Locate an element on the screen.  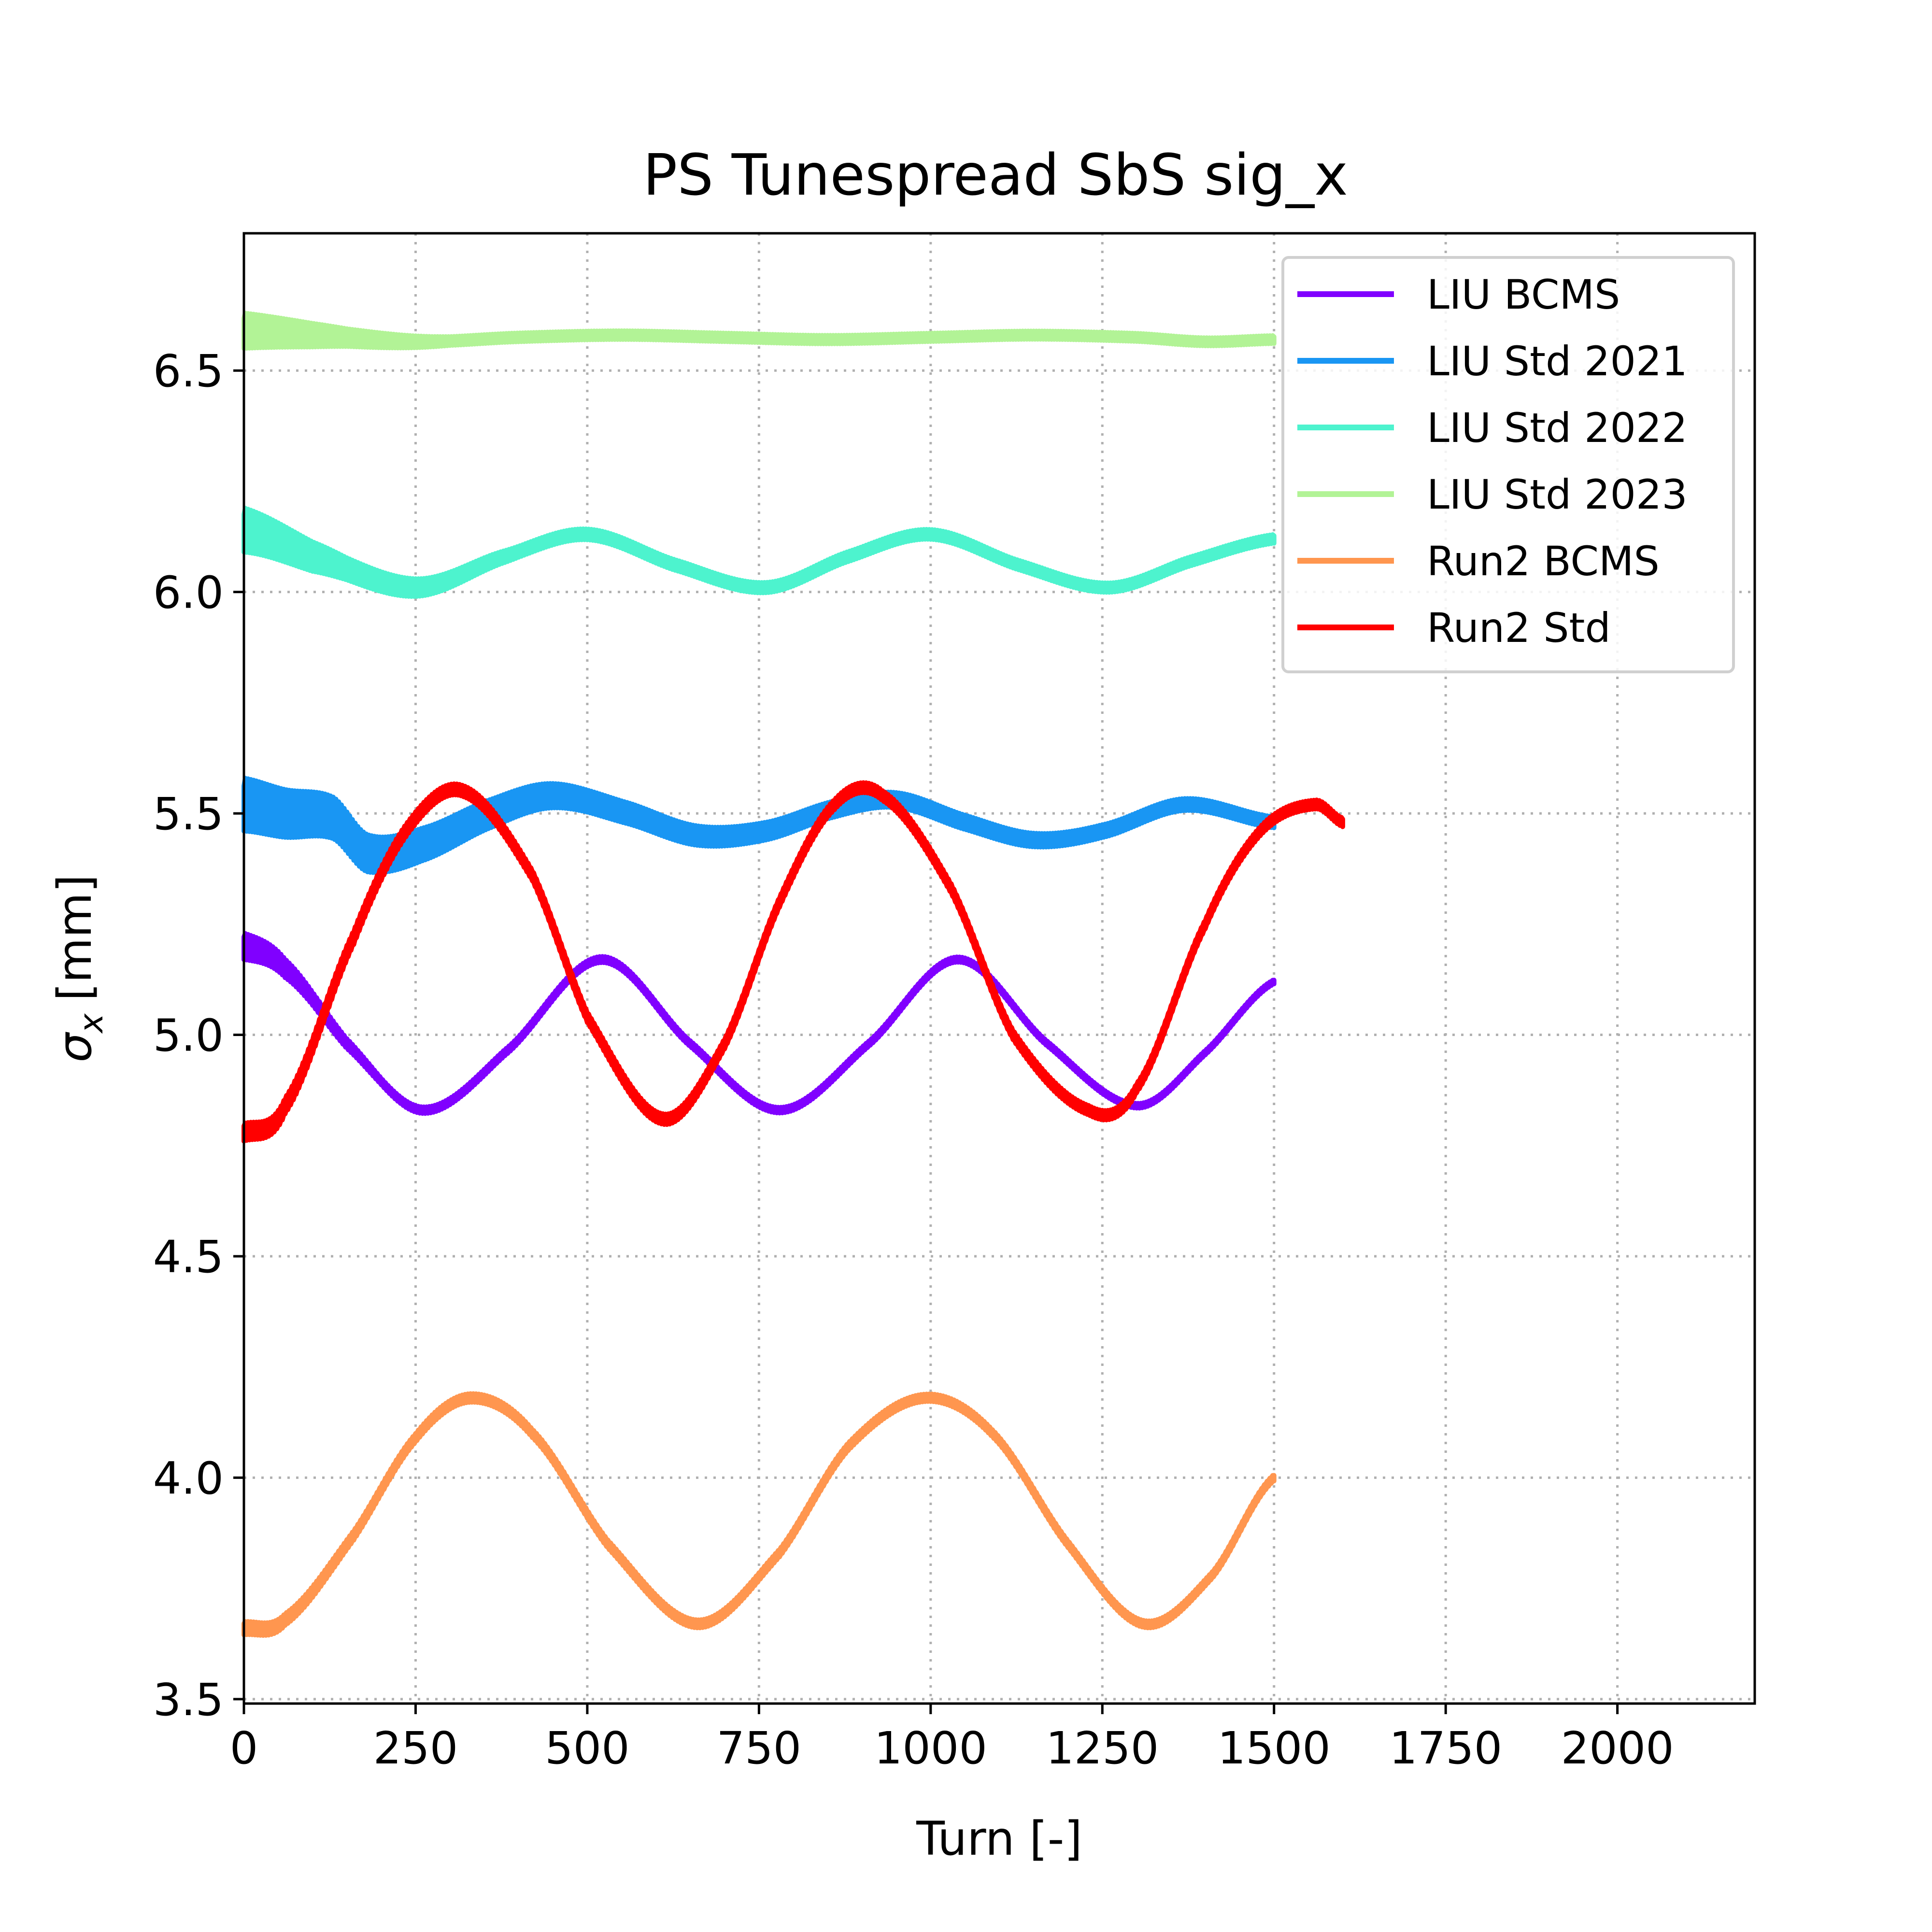
y-axis-label-symbol: σ is located at coordinates (75, 1047).